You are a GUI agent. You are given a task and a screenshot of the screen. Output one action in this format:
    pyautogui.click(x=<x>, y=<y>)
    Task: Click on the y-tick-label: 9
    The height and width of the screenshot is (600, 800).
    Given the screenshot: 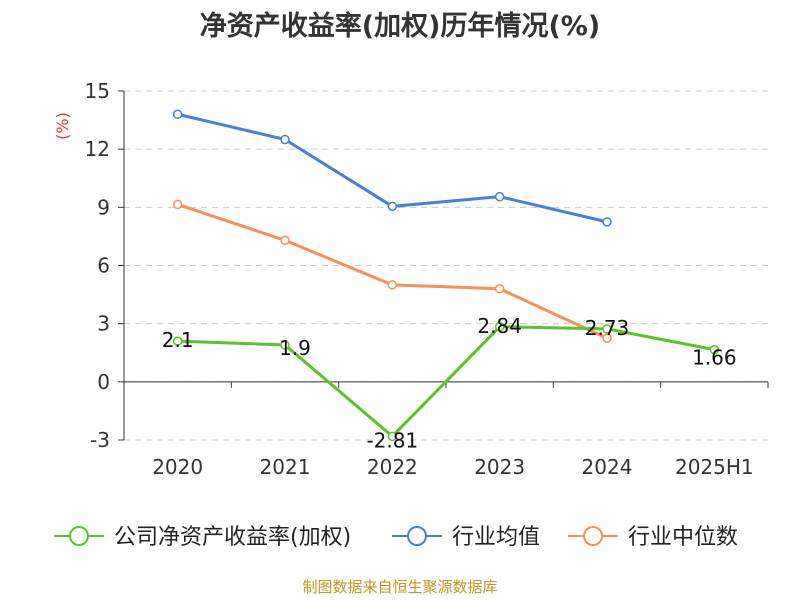 What is the action you would take?
    pyautogui.click(x=103, y=207)
    